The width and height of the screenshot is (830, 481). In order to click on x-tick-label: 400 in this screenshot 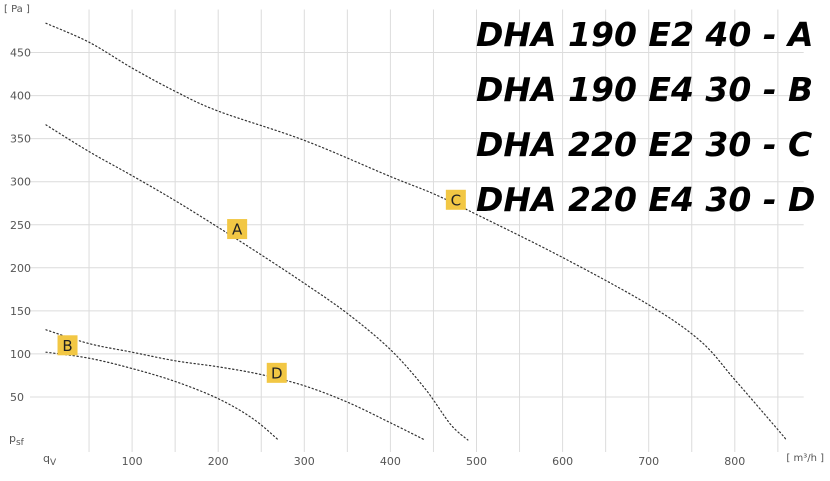, I will do `click(390, 461)`.